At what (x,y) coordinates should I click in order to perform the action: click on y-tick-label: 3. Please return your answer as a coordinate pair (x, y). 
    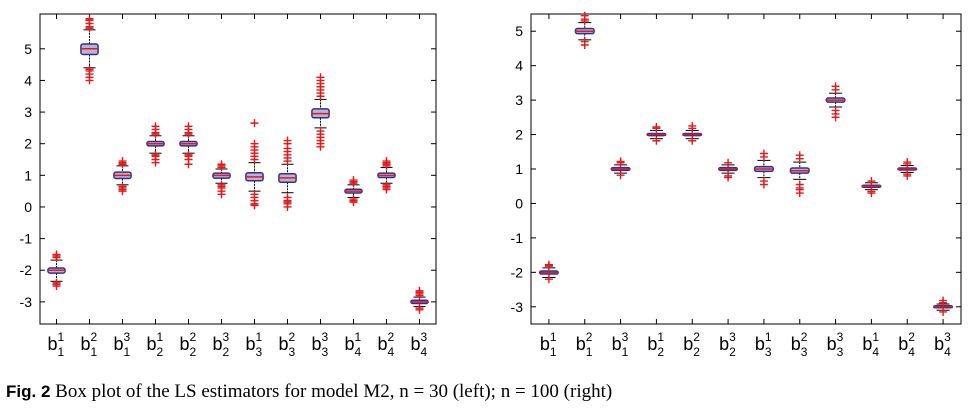
    Looking at the image, I should click on (519, 100).